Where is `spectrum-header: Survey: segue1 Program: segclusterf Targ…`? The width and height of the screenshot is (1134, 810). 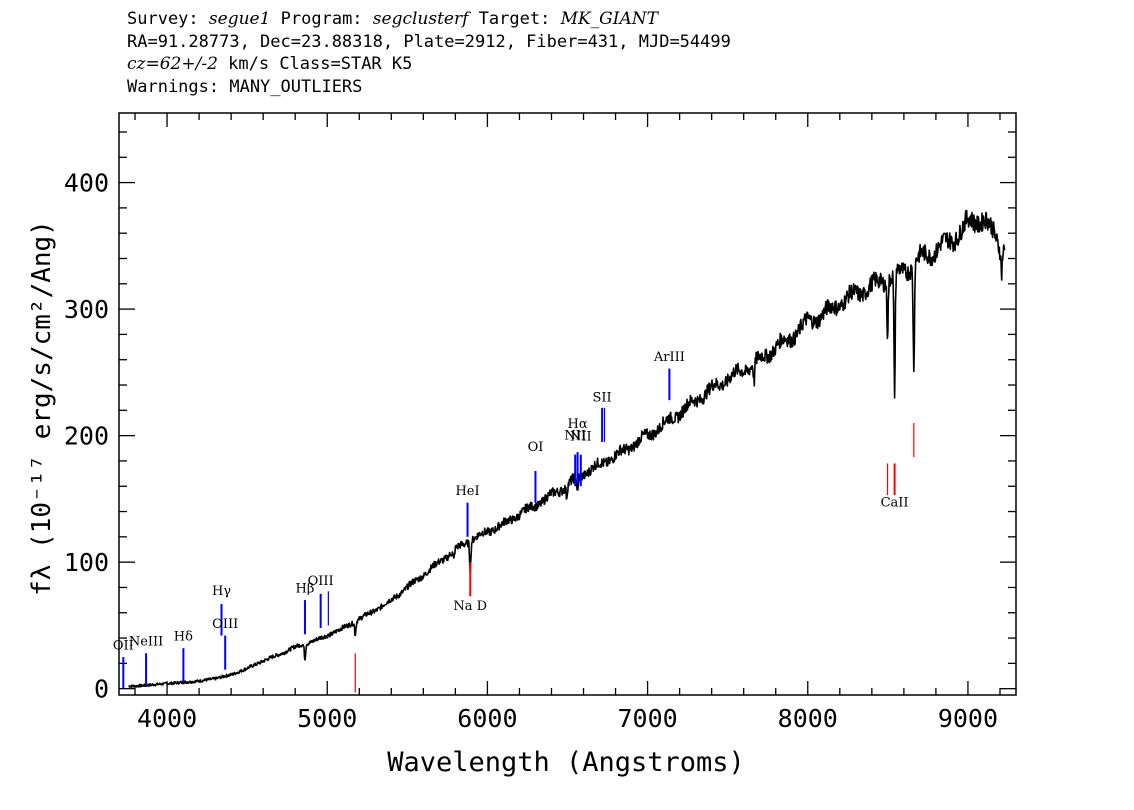 spectrum-header: Survey: segue1 Program: segclusterf Targ… is located at coordinates (429, 53).